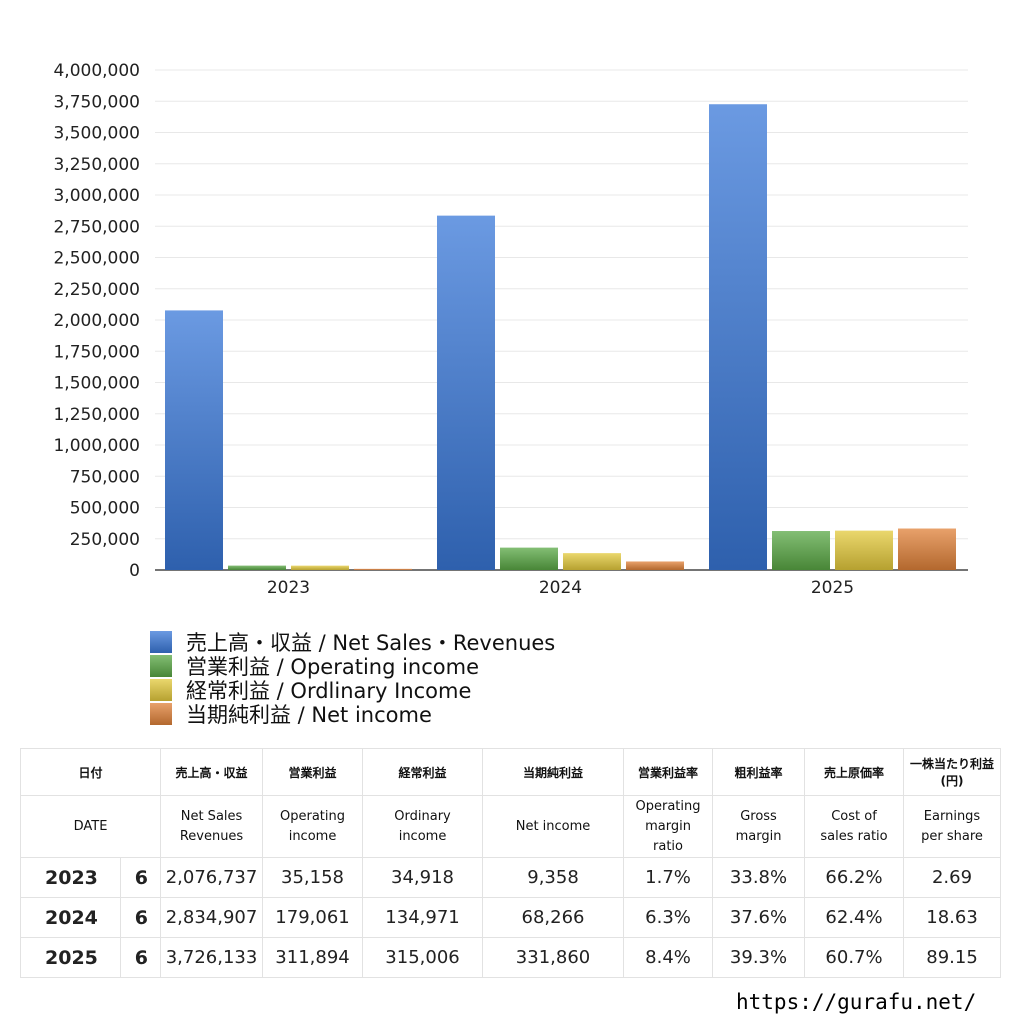 The image size is (1024, 1024). Describe the element at coordinates (553, 917) in the screenshot. I see `value-cell: 68,266` at that location.